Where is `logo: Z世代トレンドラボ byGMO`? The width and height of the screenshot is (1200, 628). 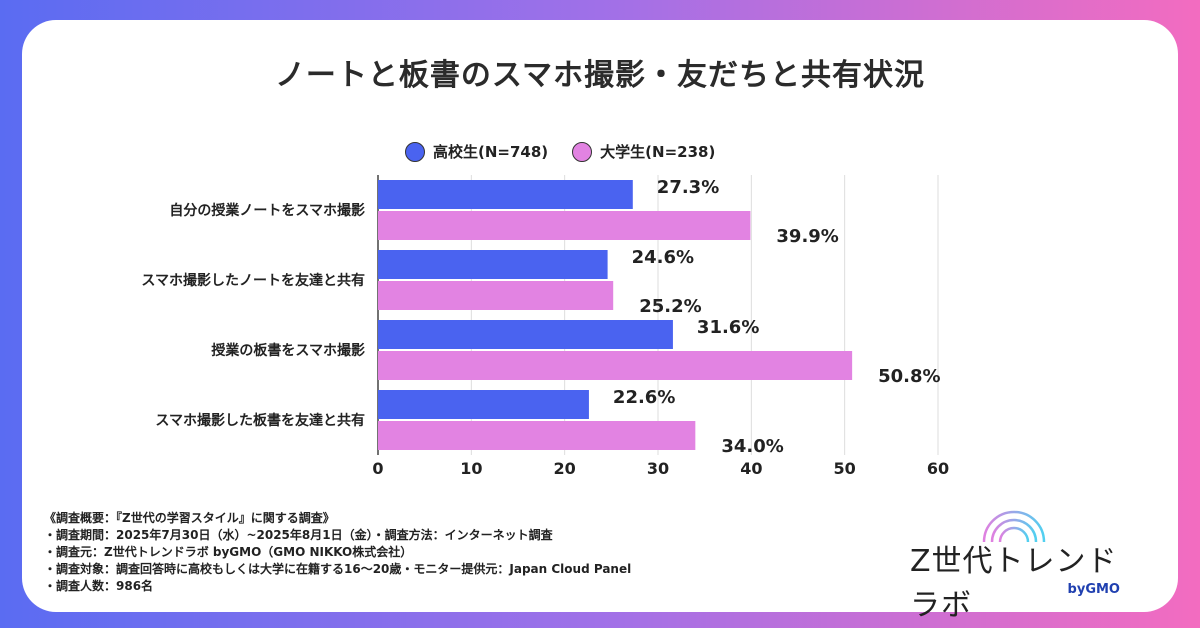 logo: Z世代トレンドラボ byGMO is located at coordinates (1025, 566).